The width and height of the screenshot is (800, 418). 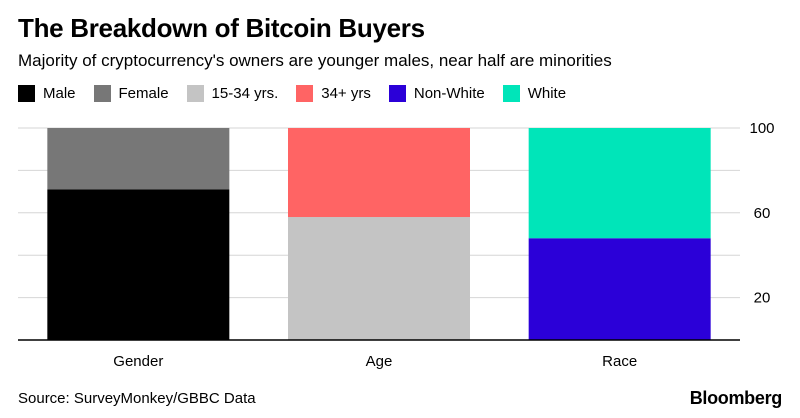 I want to click on bar-gender-male, so click(x=138, y=264).